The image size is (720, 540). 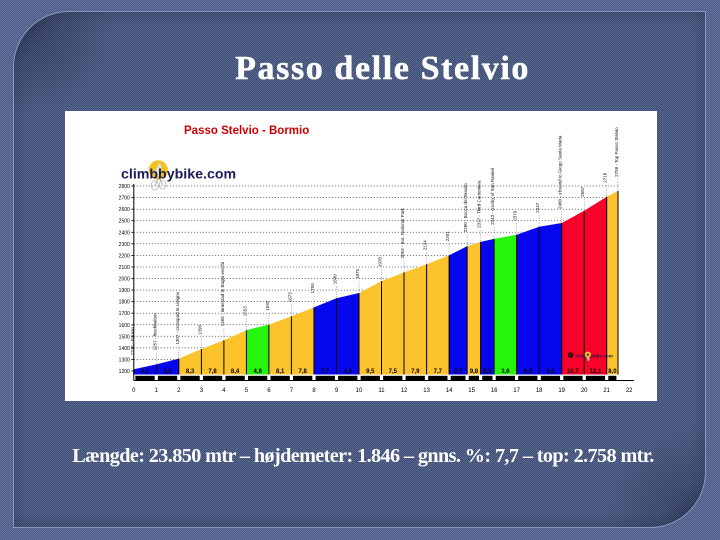 What do you see at coordinates (537, 207) in the screenshot?
I see `svg-text: 2447` at bounding box center [537, 207].